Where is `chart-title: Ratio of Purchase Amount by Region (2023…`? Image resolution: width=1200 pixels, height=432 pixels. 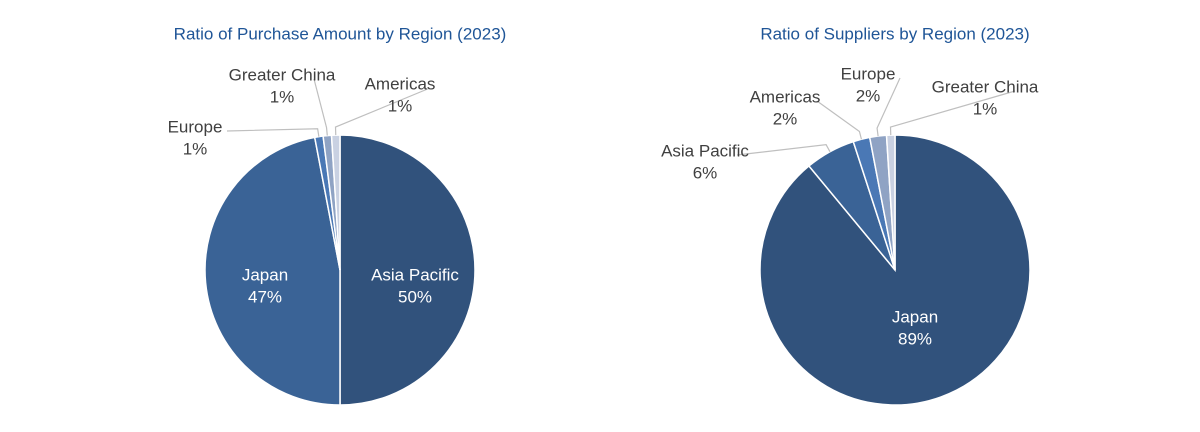 chart-title: Ratio of Purchase Amount by Region (2023… is located at coordinates (340, 33).